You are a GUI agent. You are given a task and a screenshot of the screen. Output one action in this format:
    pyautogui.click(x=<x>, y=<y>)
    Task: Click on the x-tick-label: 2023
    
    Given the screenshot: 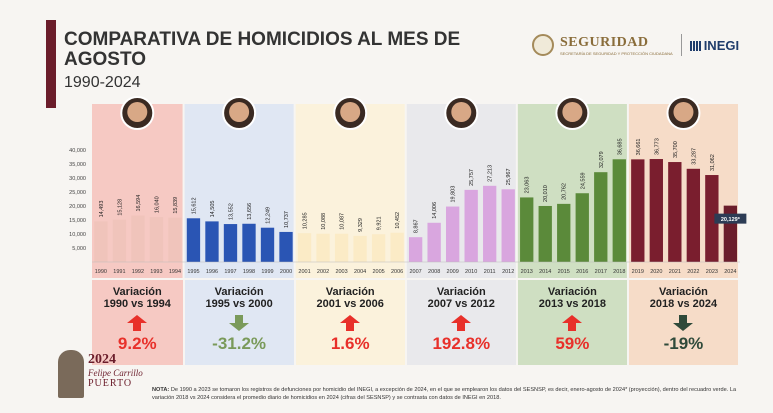 What is the action you would take?
    pyautogui.click(x=712, y=272)
    